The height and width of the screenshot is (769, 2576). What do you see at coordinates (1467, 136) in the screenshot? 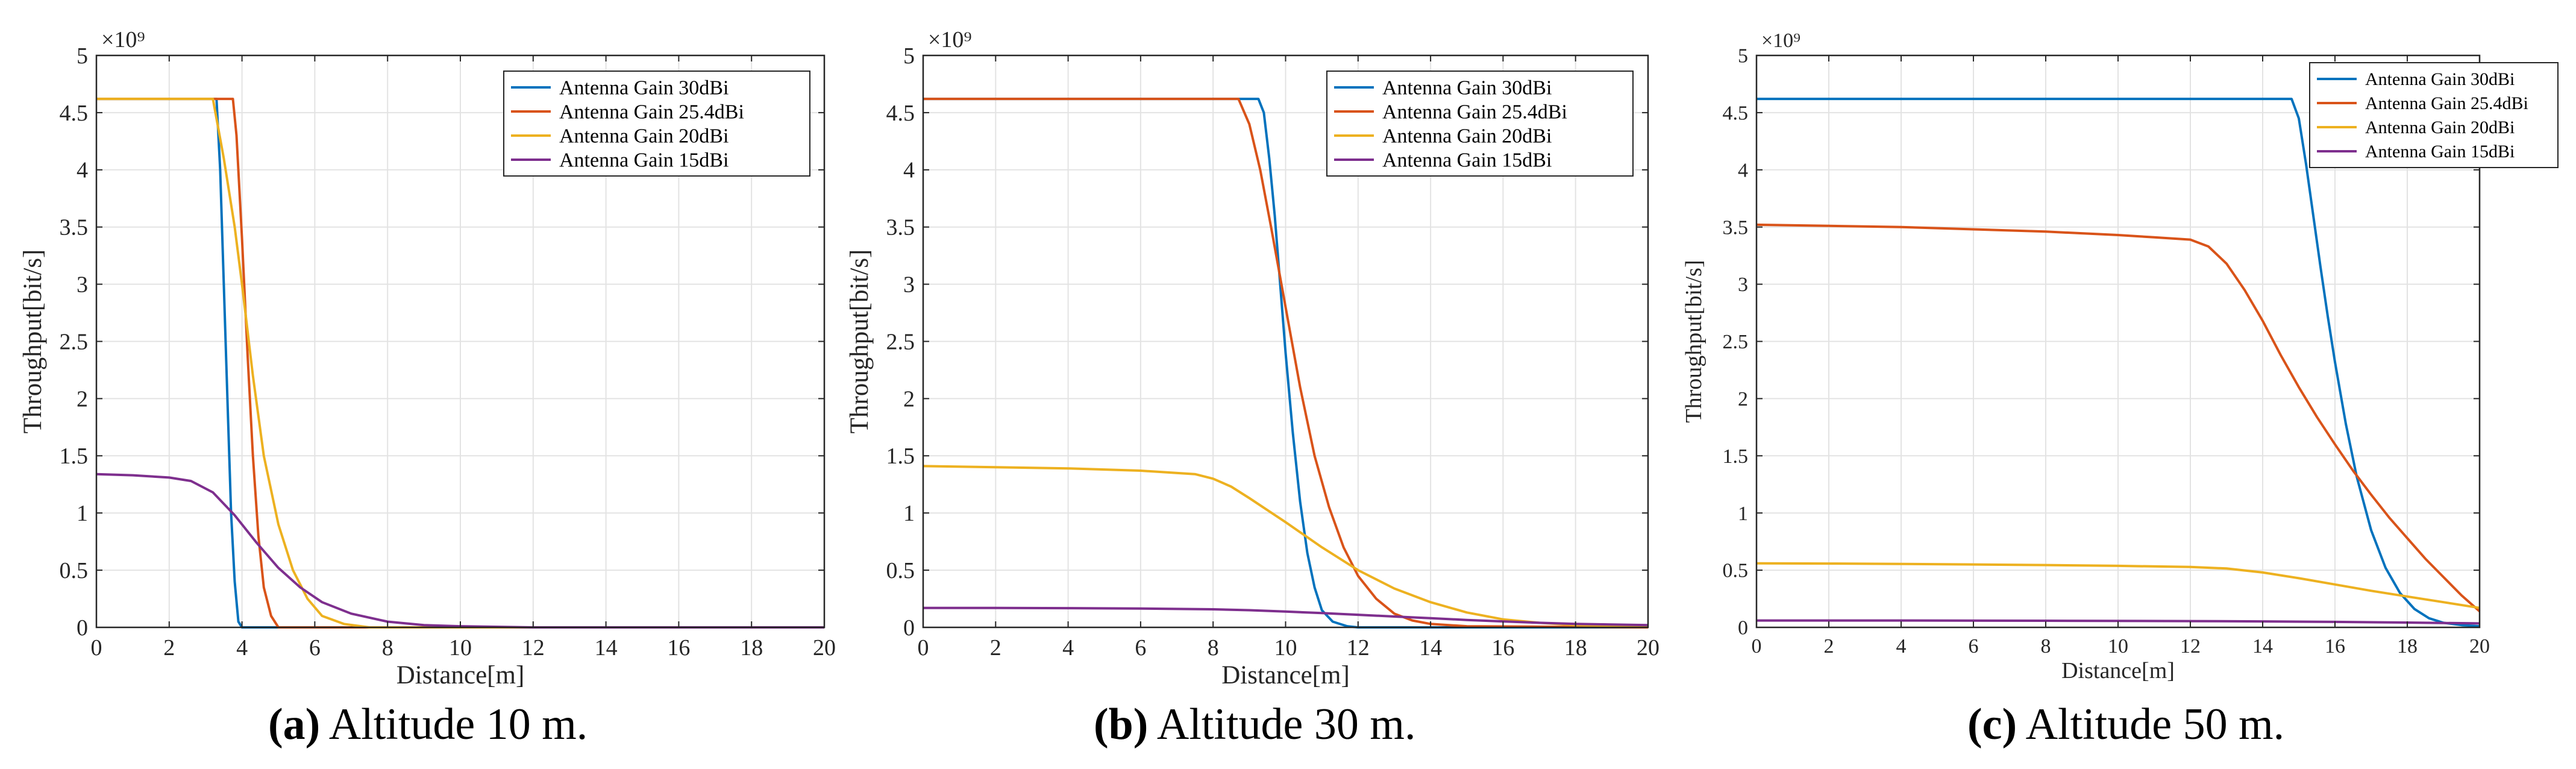
I see `legend-label-3: Antenna Gain 20dBi` at bounding box center [1467, 136].